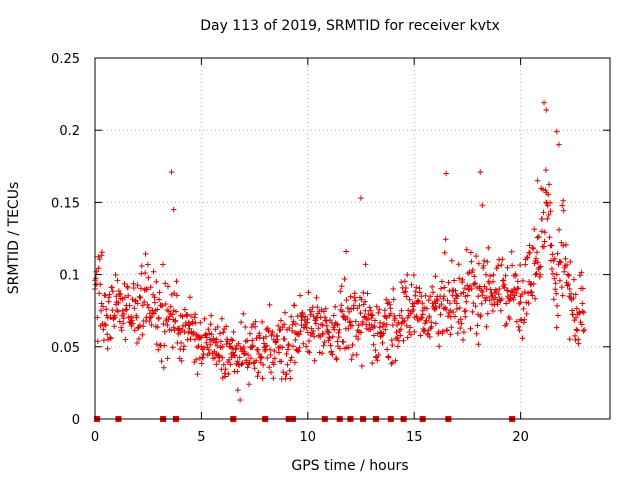  I want to click on outlier-point, so click(480, 172).